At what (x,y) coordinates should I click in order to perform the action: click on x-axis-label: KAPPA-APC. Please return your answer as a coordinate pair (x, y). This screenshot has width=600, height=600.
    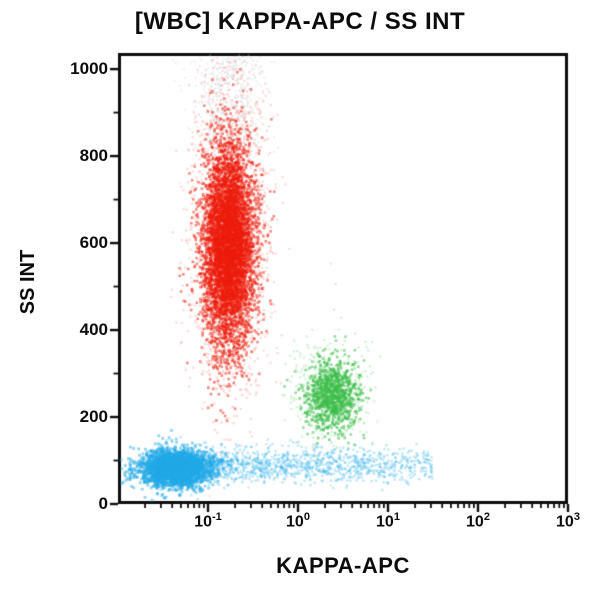
    Looking at the image, I should click on (343, 565).